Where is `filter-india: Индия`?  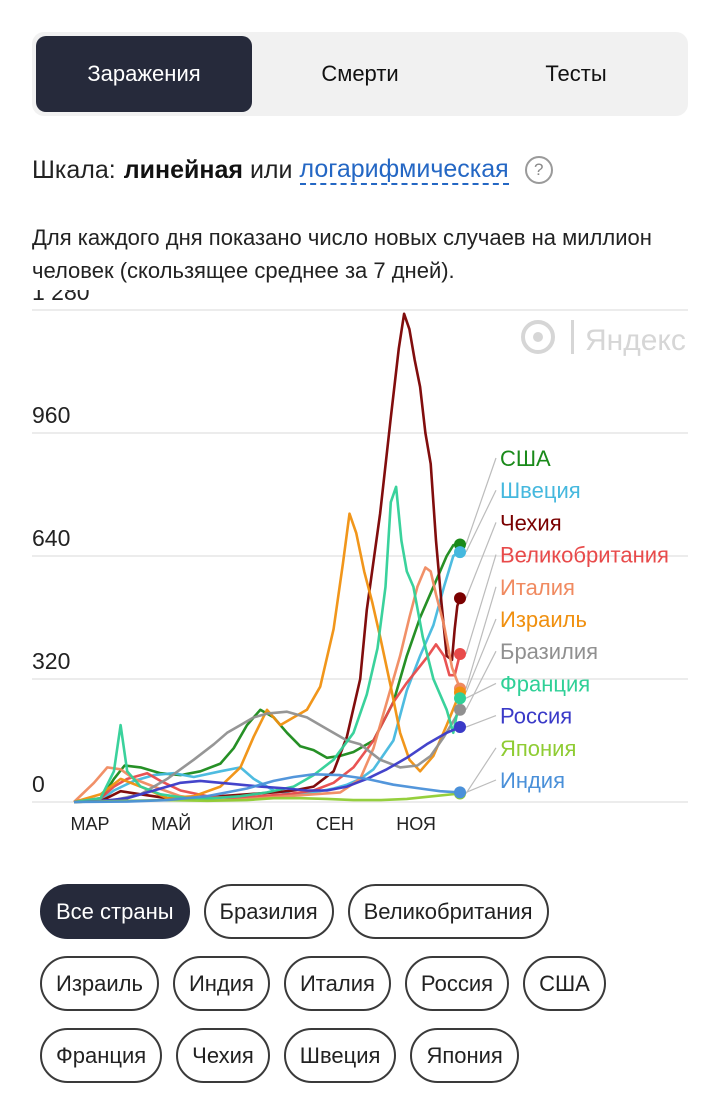 filter-india: Индия is located at coordinates (221, 983).